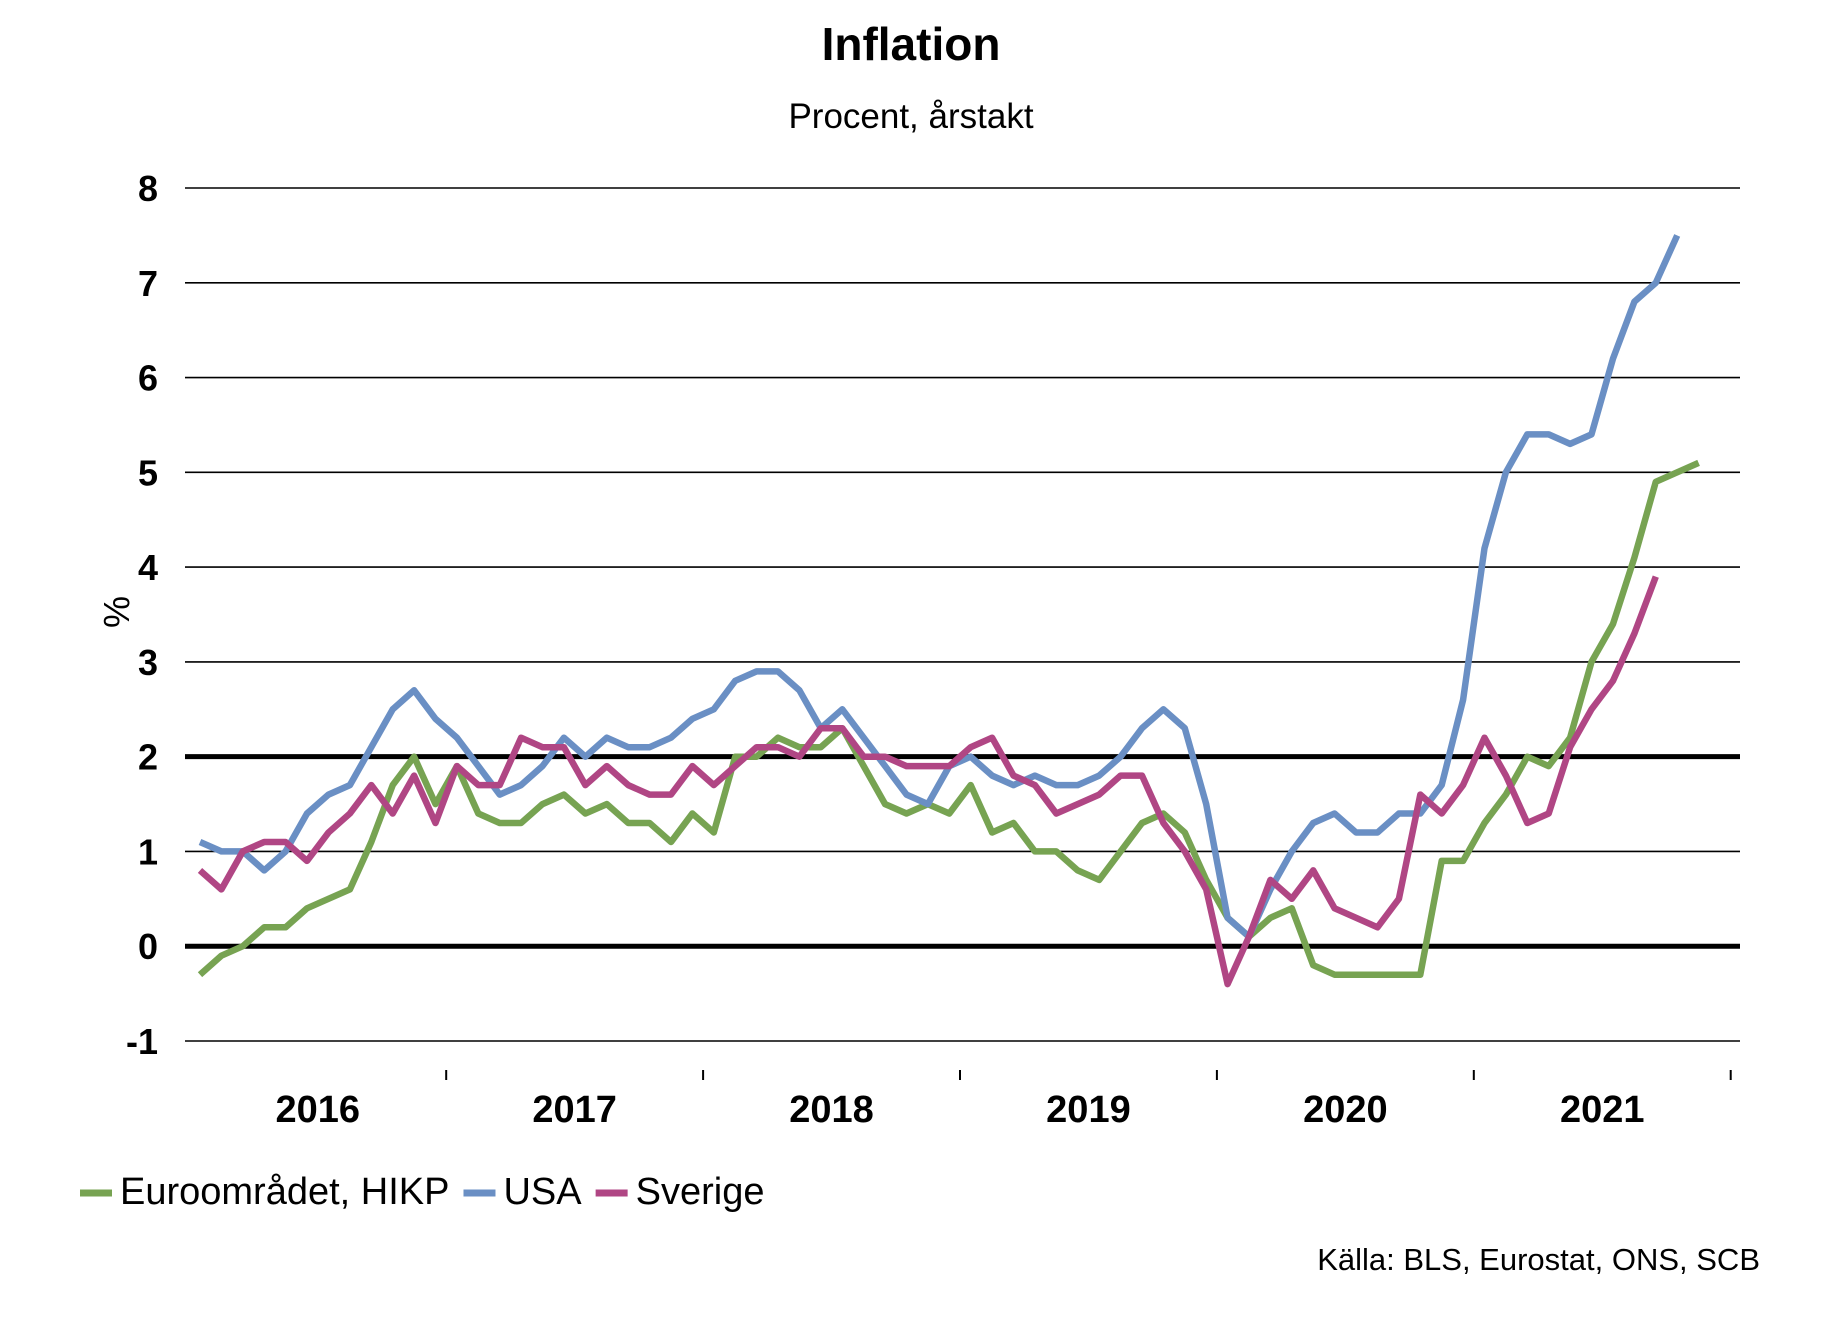 The height and width of the screenshot is (1340, 1822). Describe the element at coordinates (148, 472) in the screenshot. I see `y-tick-label: 5` at that location.